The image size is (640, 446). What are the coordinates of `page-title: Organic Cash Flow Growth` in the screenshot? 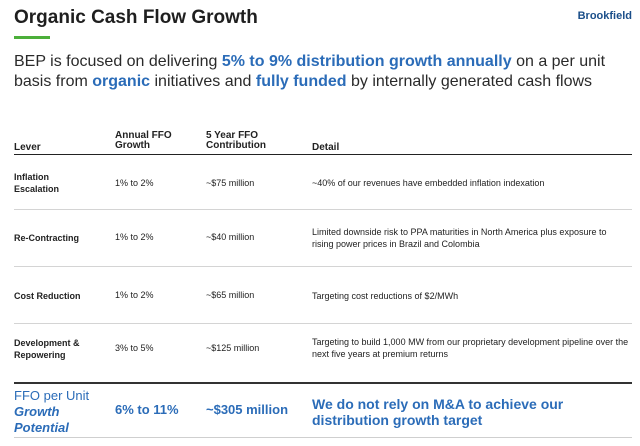 It's located at (136, 17).